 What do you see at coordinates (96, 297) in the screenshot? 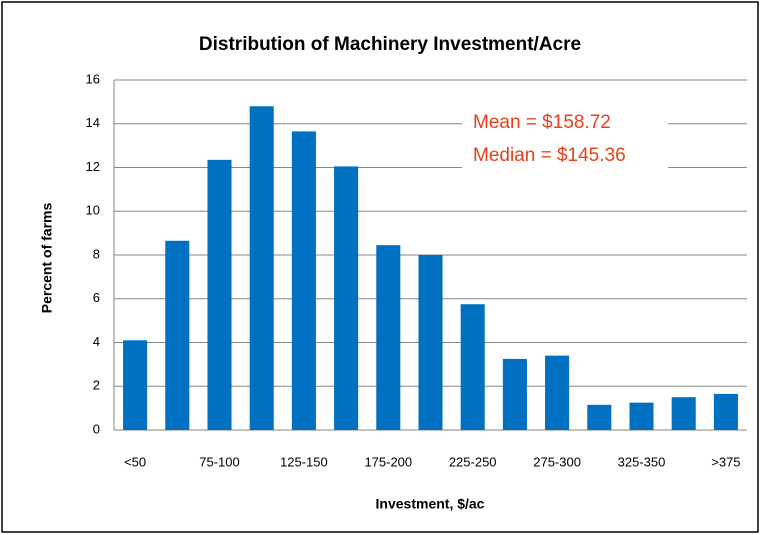
I see `y-tick-label: 6` at bounding box center [96, 297].